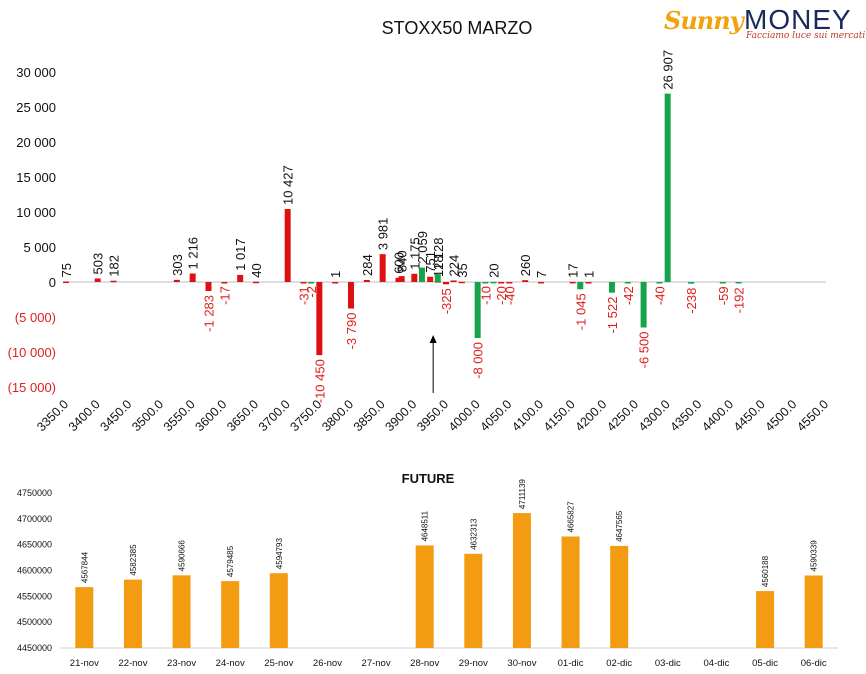  What do you see at coordinates (278, 663) in the screenshot?
I see `future-x-tick-label: 25-nov` at bounding box center [278, 663].